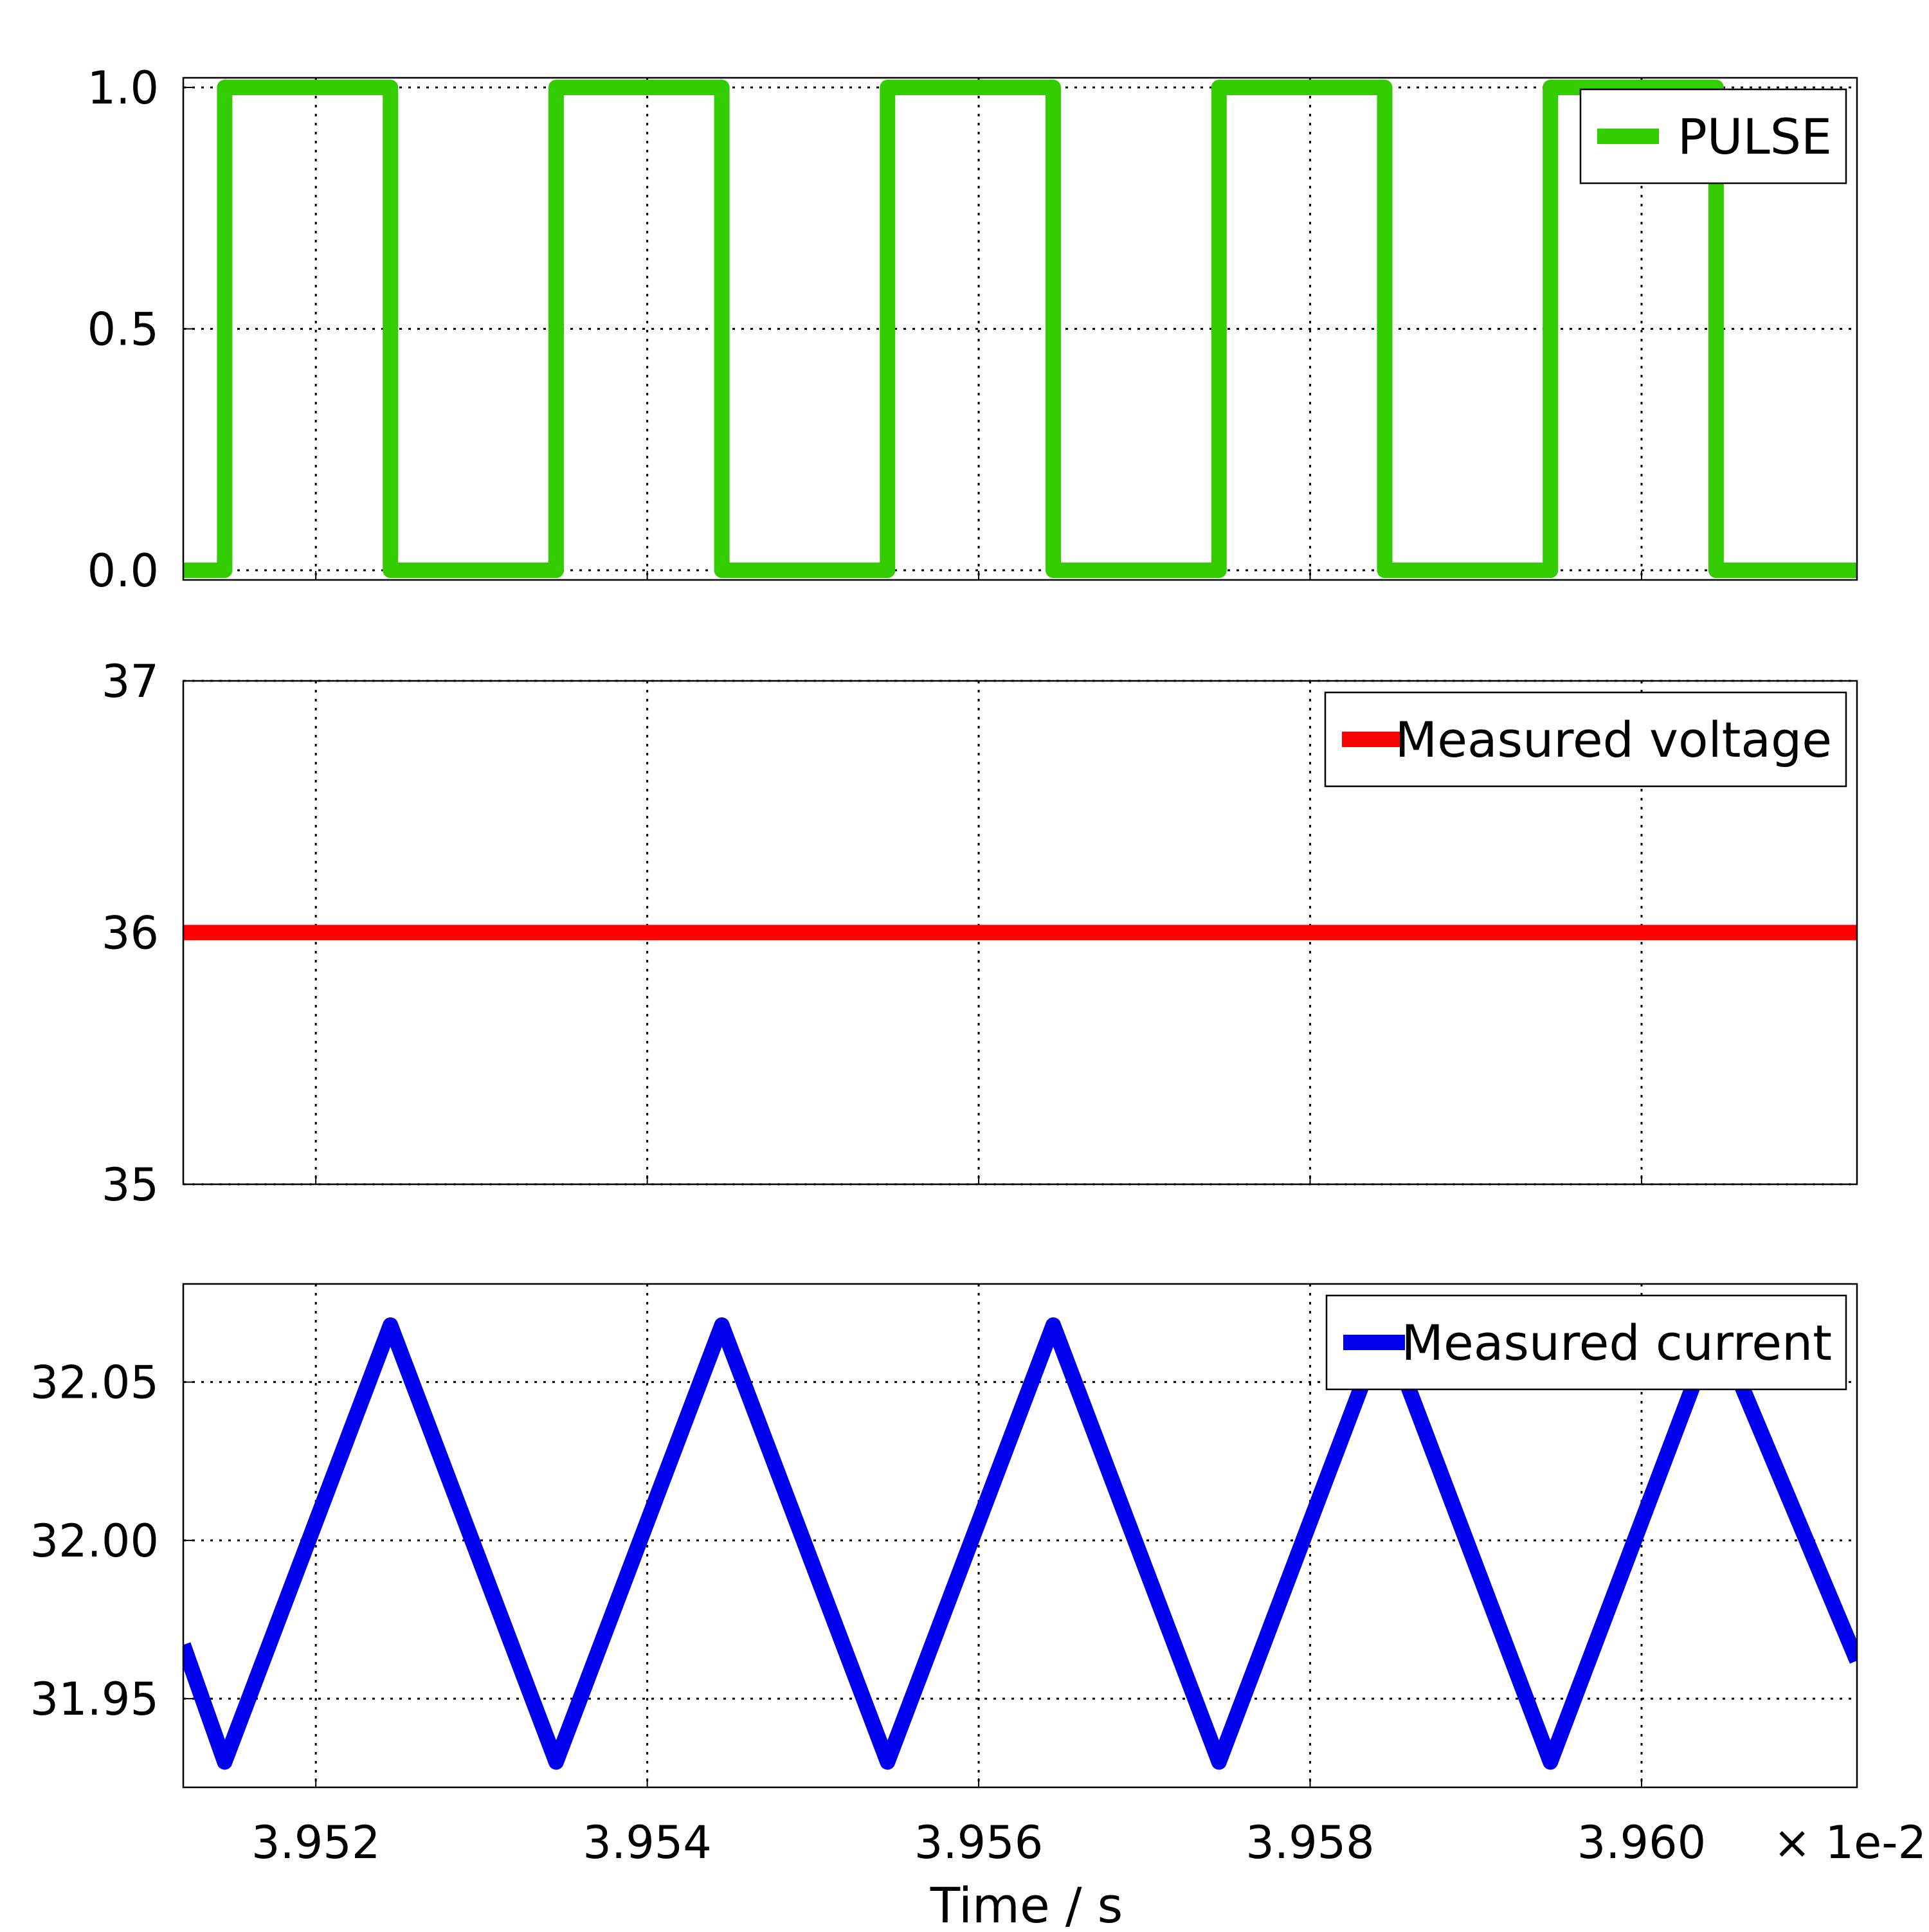 Image resolution: width=1929 pixels, height=1932 pixels. What do you see at coordinates (123, 571) in the screenshot?
I see `y-tick-label: 0.0` at bounding box center [123, 571].